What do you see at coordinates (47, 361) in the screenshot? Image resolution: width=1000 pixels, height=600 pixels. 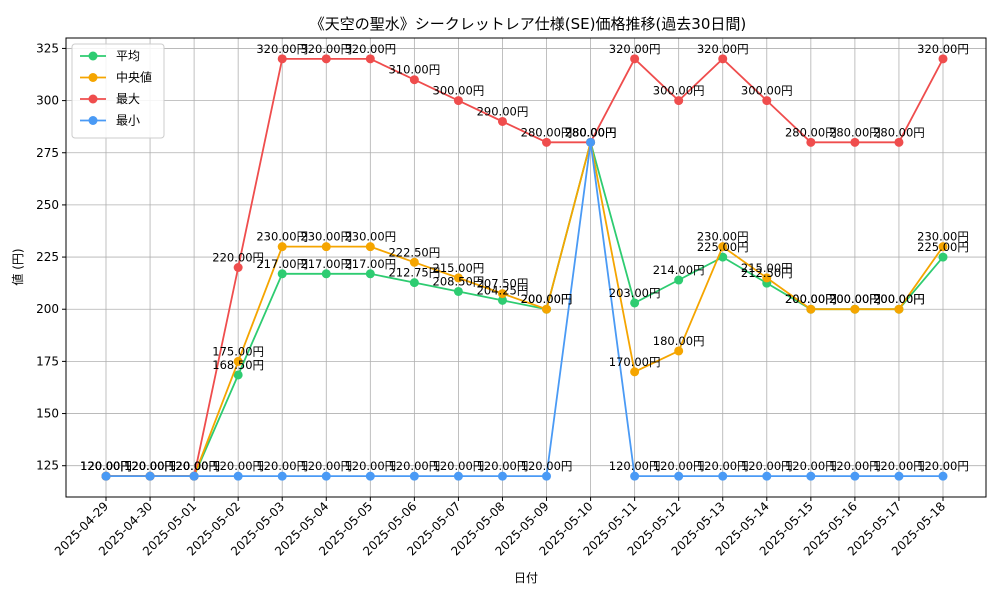 I see `y-tick-label: 175` at bounding box center [47, 361].